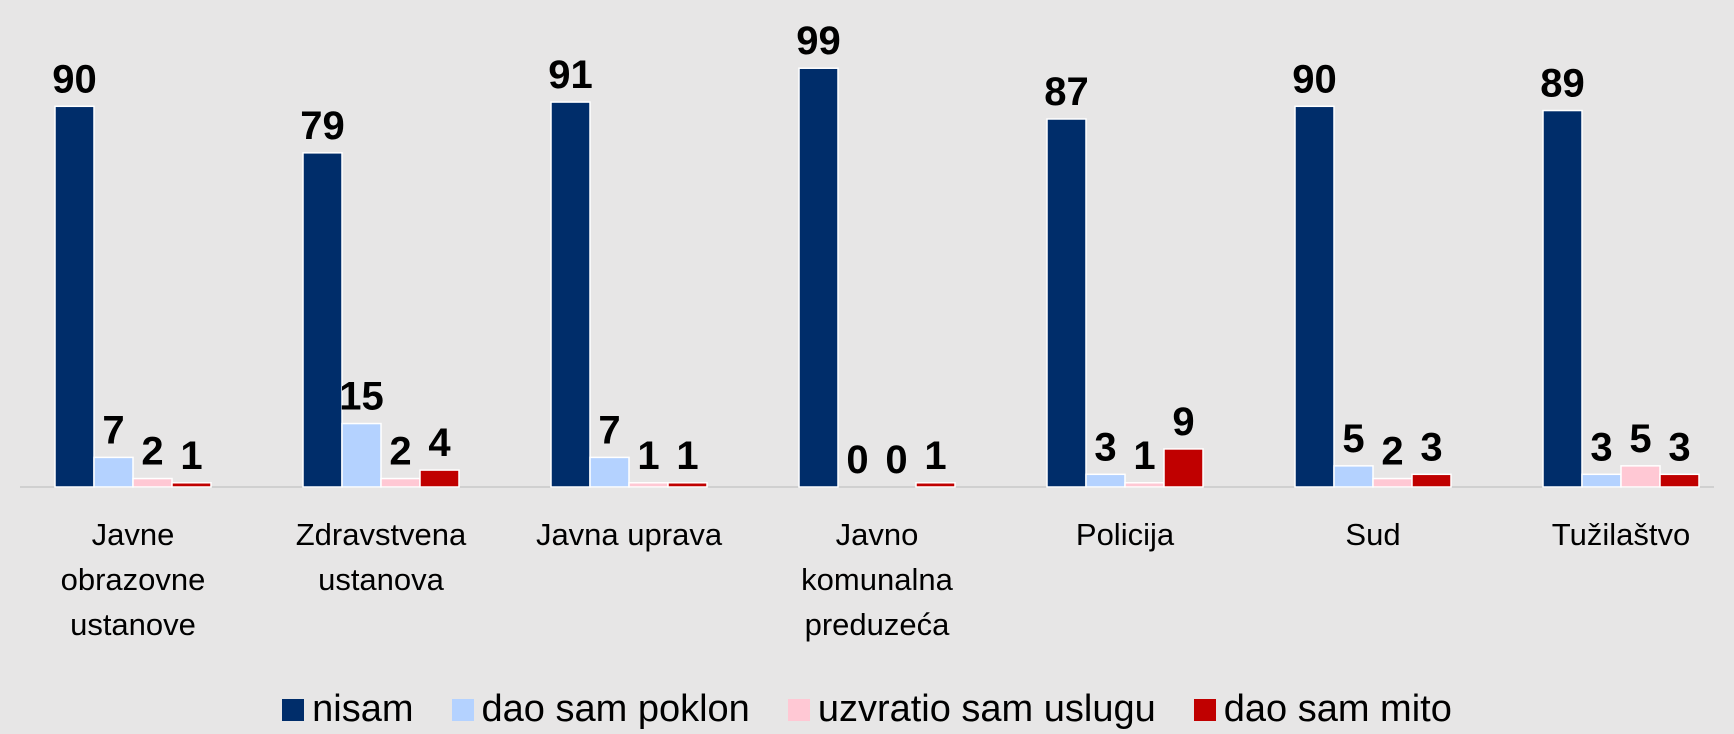 The image size is (1734, 734). What do you see at coordinates (570, 75) in the screenshot?
I see `data-label: 91` at bounding box center [570, 75].